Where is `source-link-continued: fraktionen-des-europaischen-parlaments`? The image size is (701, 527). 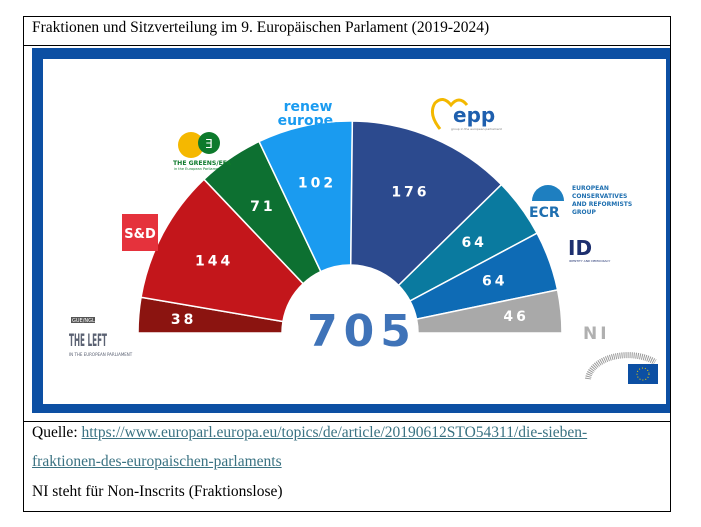 source-link-continued: fraktionen-des-europaischen-parlaments is located at coordinates (157, 461).